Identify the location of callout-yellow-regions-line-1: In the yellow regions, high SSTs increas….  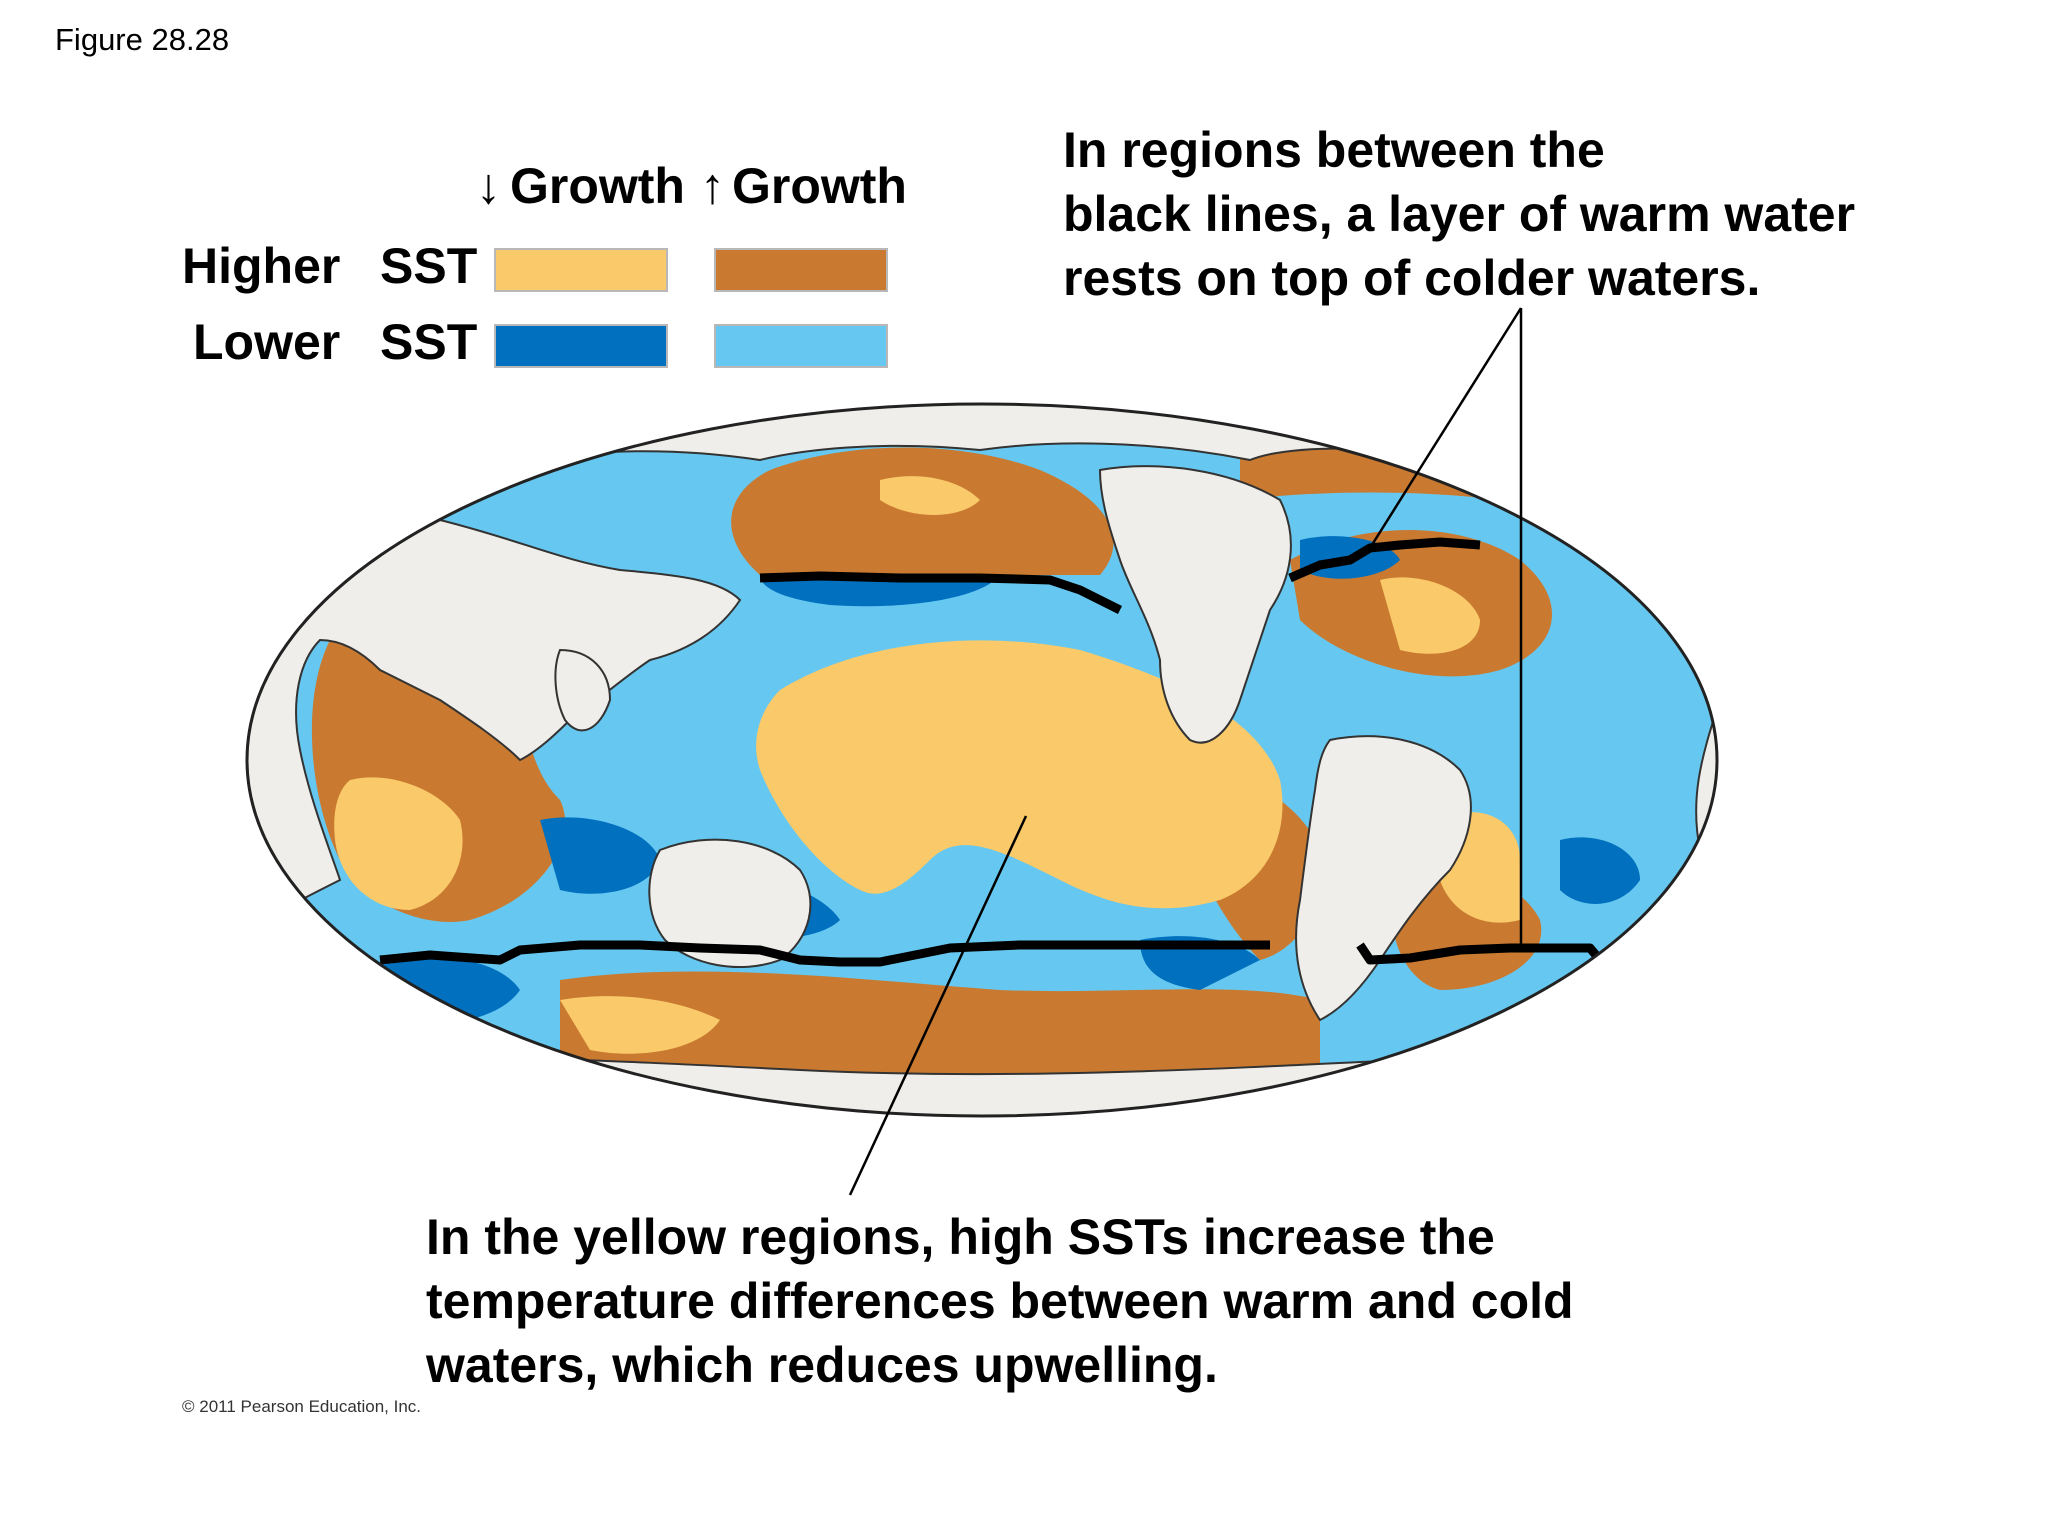
(960, 1237).